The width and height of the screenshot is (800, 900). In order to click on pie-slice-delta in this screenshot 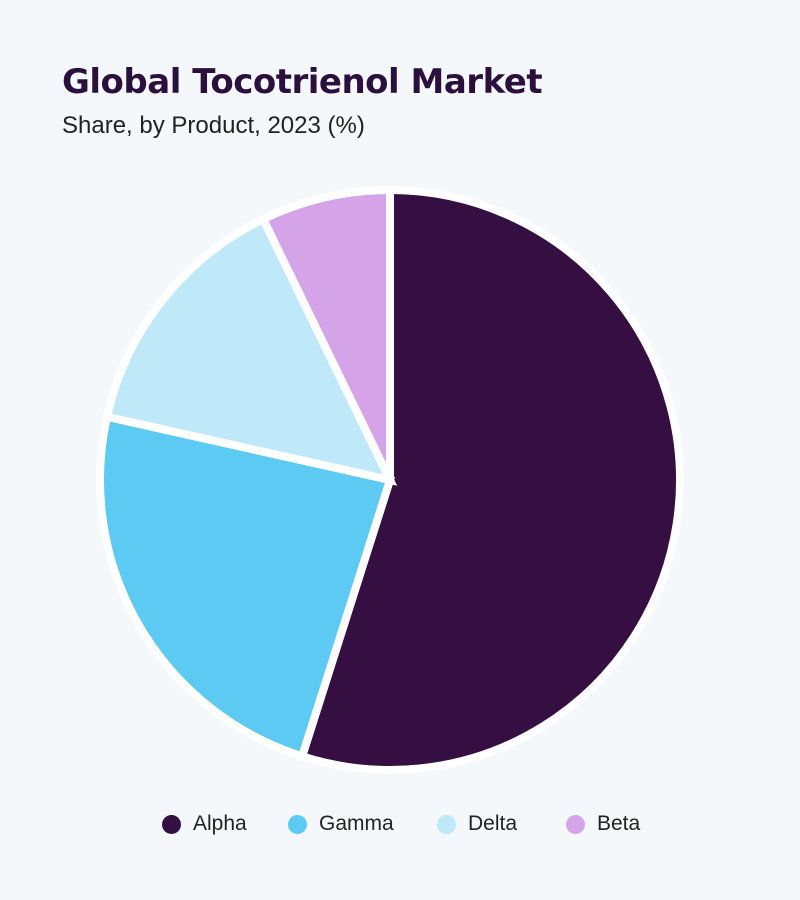, I will do `click(250, 349)`.